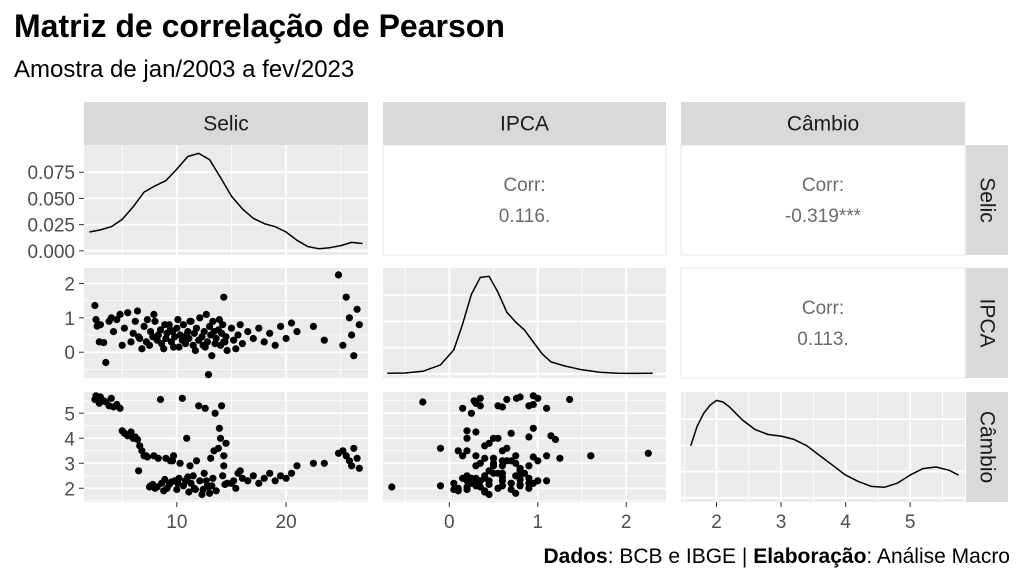 This screenshot has width=1024, height=585. Describe the element at coordinates (184, 69) in the screenshot. I see `page-subtitle: Amostra de jan/2003 a fev/2023` at that location.